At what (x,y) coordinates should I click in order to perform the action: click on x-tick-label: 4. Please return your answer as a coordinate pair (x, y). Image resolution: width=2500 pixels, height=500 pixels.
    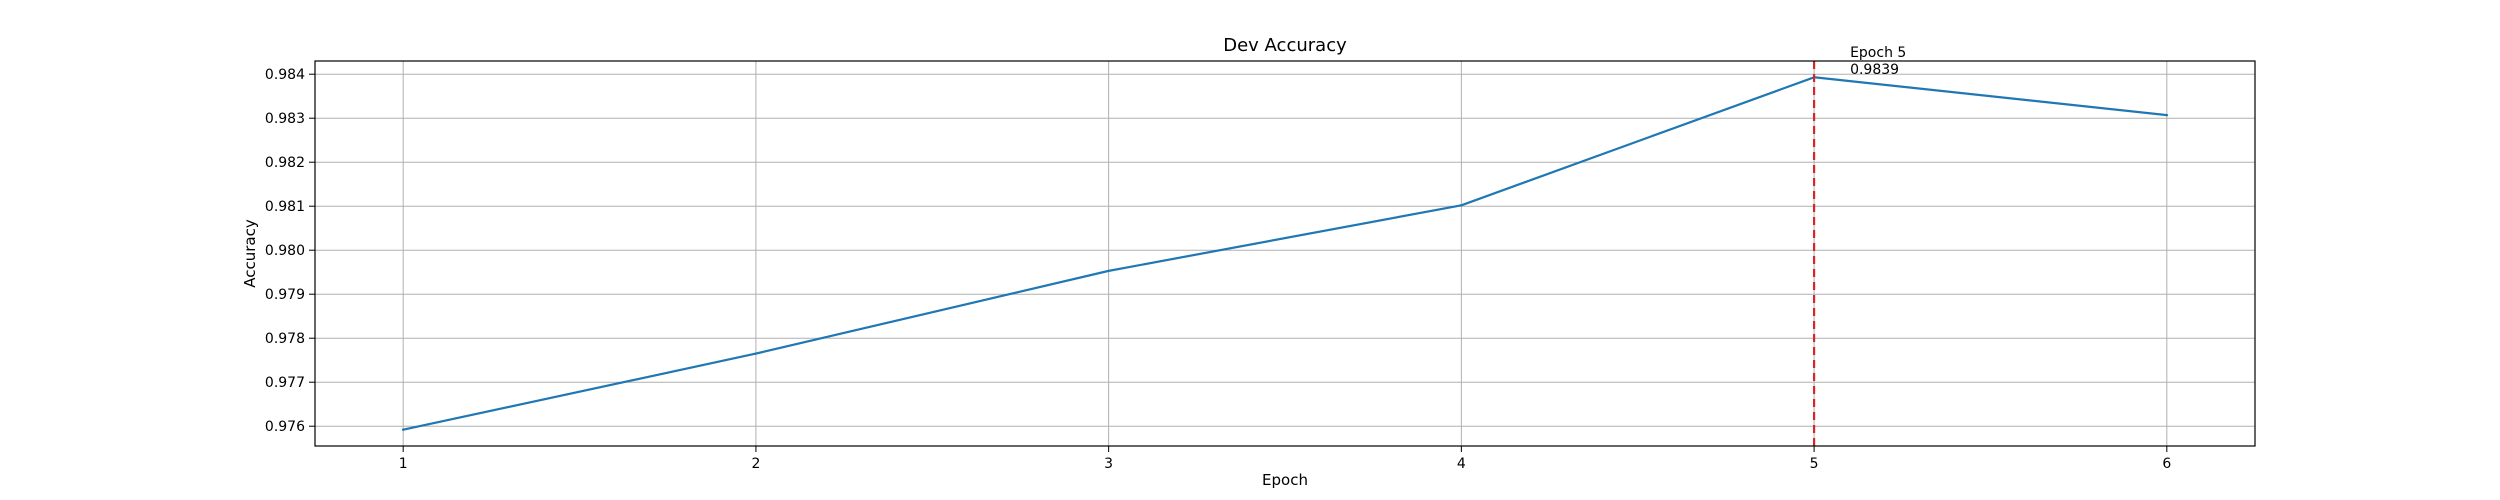
    Looking at the image, I should click on (1461, 464).